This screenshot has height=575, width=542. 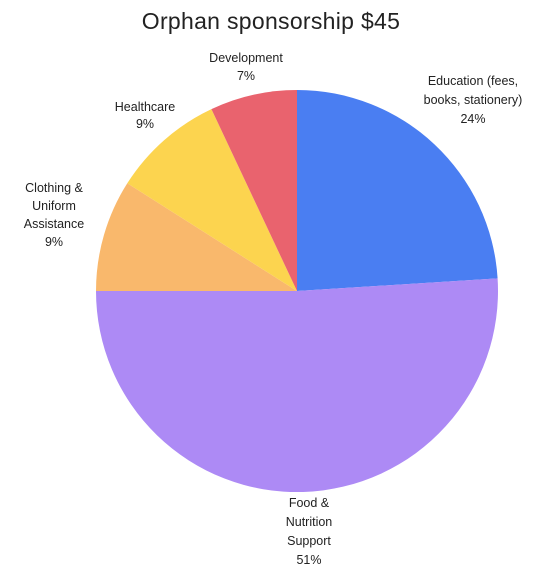 What do you see at coordinates (309, 531) in the screenshot?
I see `slice-label: Food & Nutrition Support 51%` at bounding box center [309, 531].